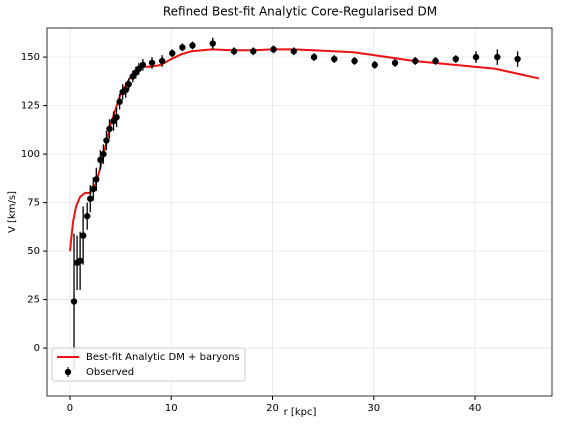 The height and width of the screenshot is (424, 568). What do you see at coordinates (110, 372) in the screenshot?
I see `legend-label: Observed` at bounding box center [110, 372].